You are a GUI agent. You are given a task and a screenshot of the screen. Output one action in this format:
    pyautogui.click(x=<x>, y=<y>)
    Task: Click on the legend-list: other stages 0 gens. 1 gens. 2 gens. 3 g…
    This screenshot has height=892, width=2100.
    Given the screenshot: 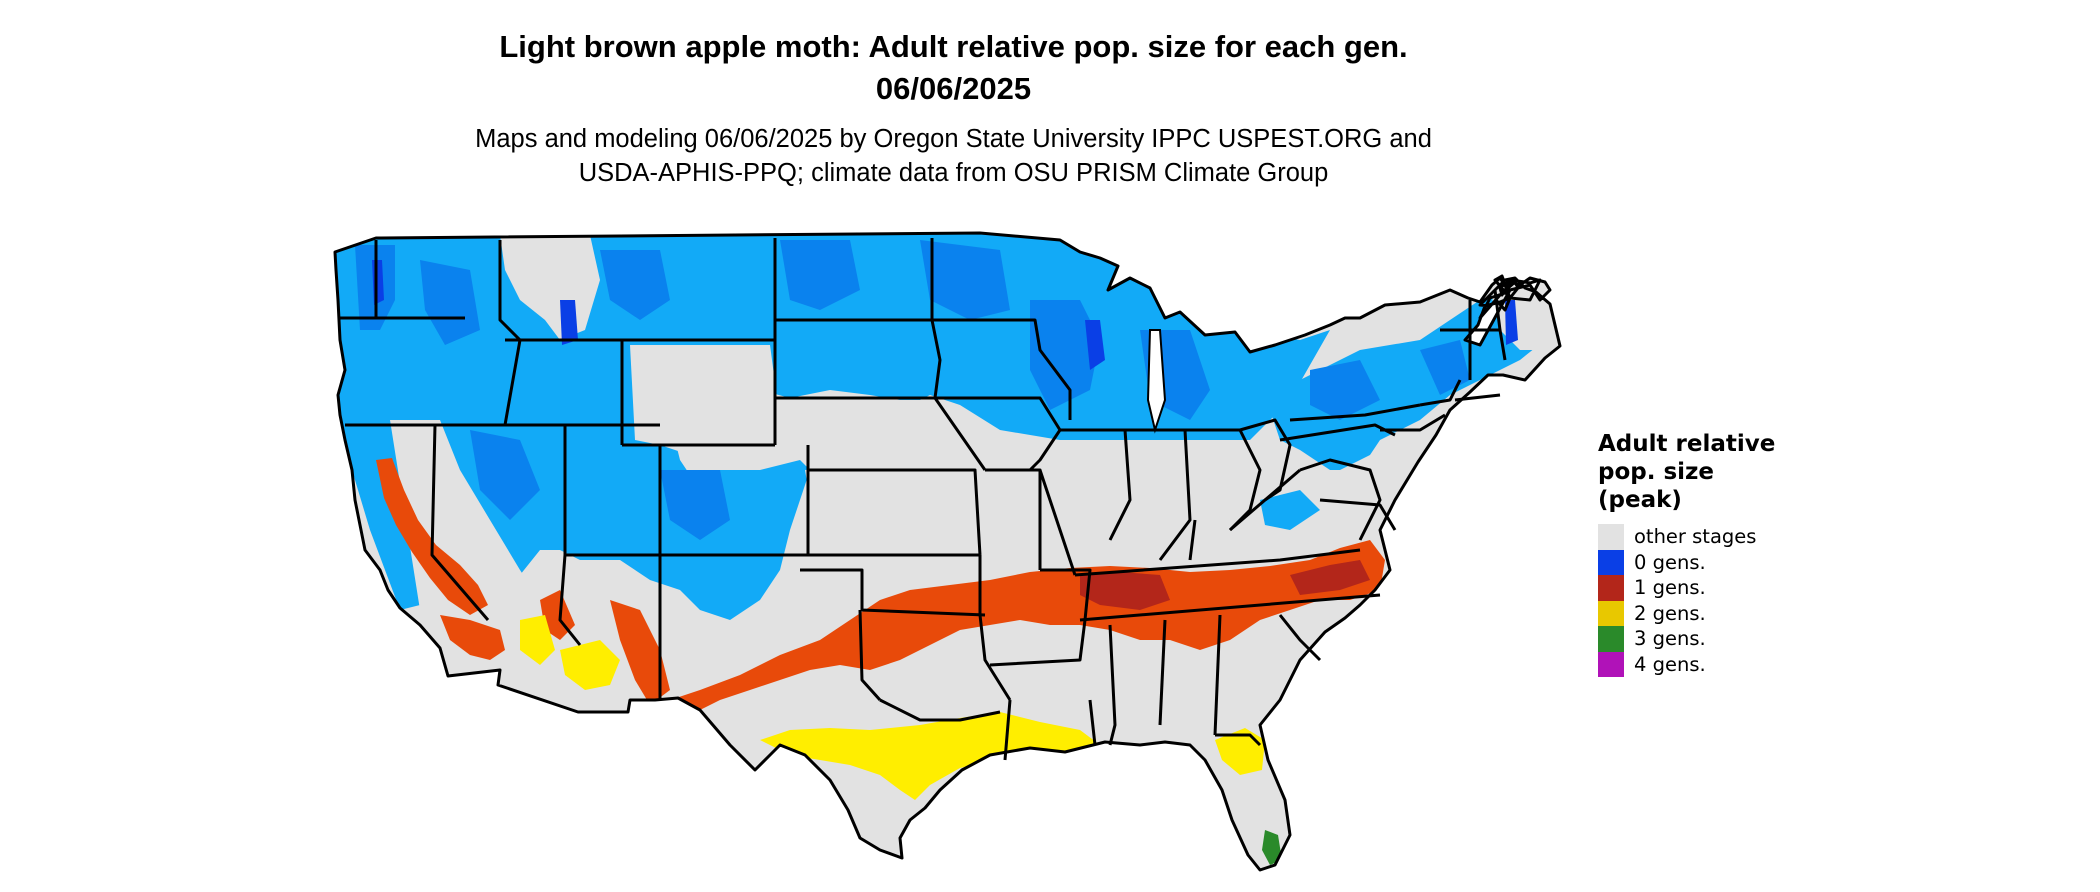 What is the action you would take?
    pyautogui.click(x=1698, y=600)
    